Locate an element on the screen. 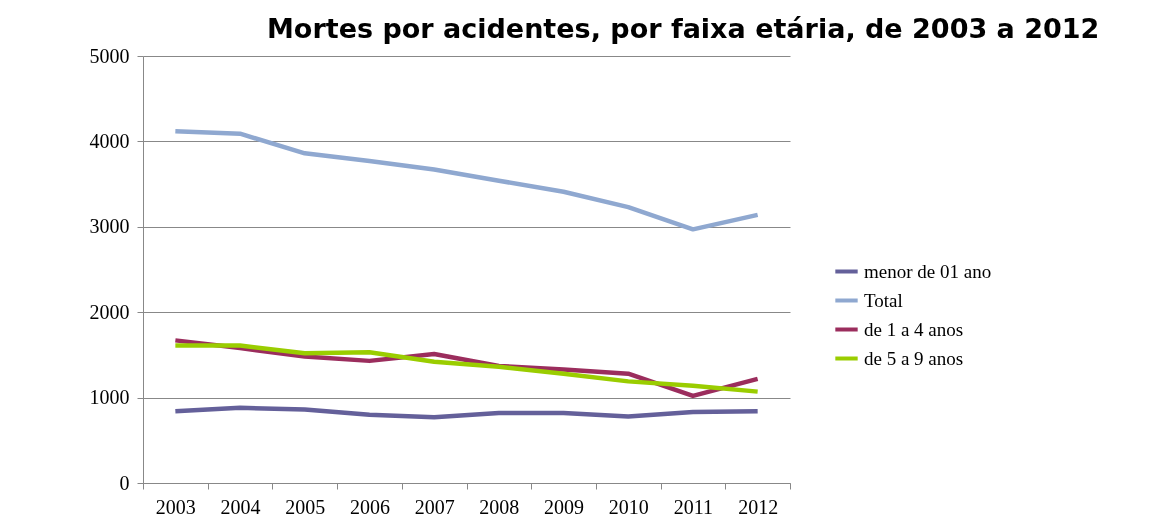  x-tick-label: 2007 is located at coordinates (434, 506).